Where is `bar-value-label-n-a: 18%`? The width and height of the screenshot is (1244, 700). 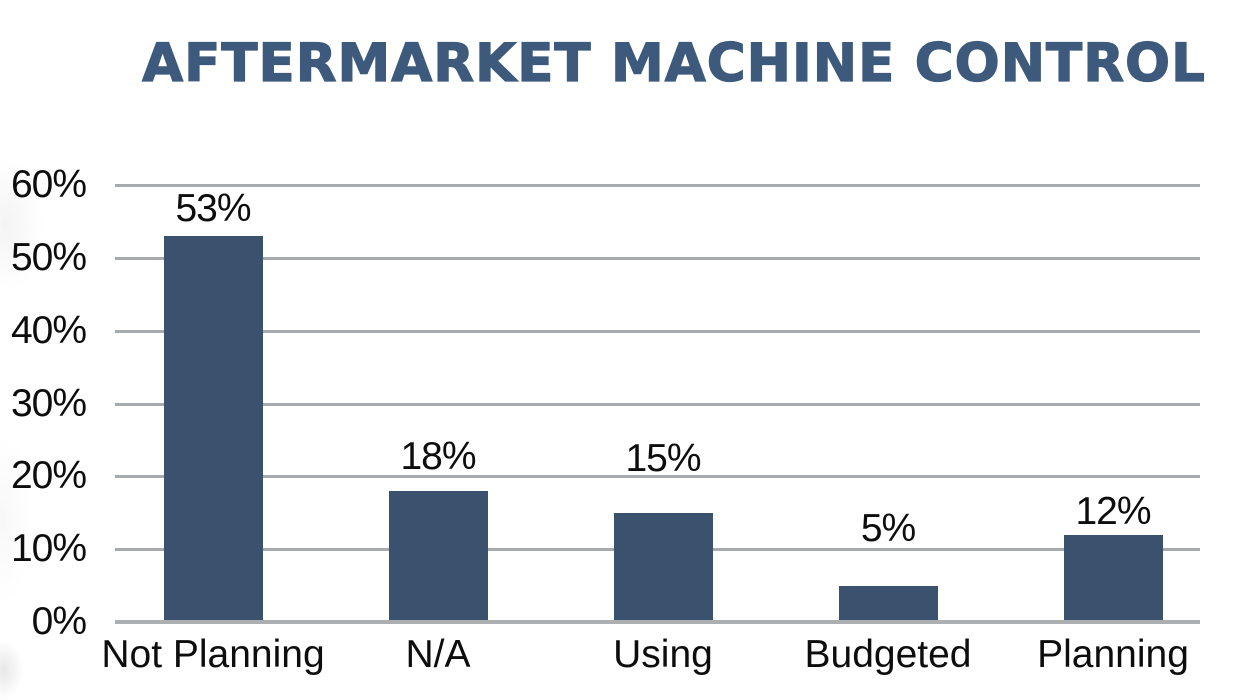
bar-value-label-n-a: 18% is located at coordinates (438, 456).